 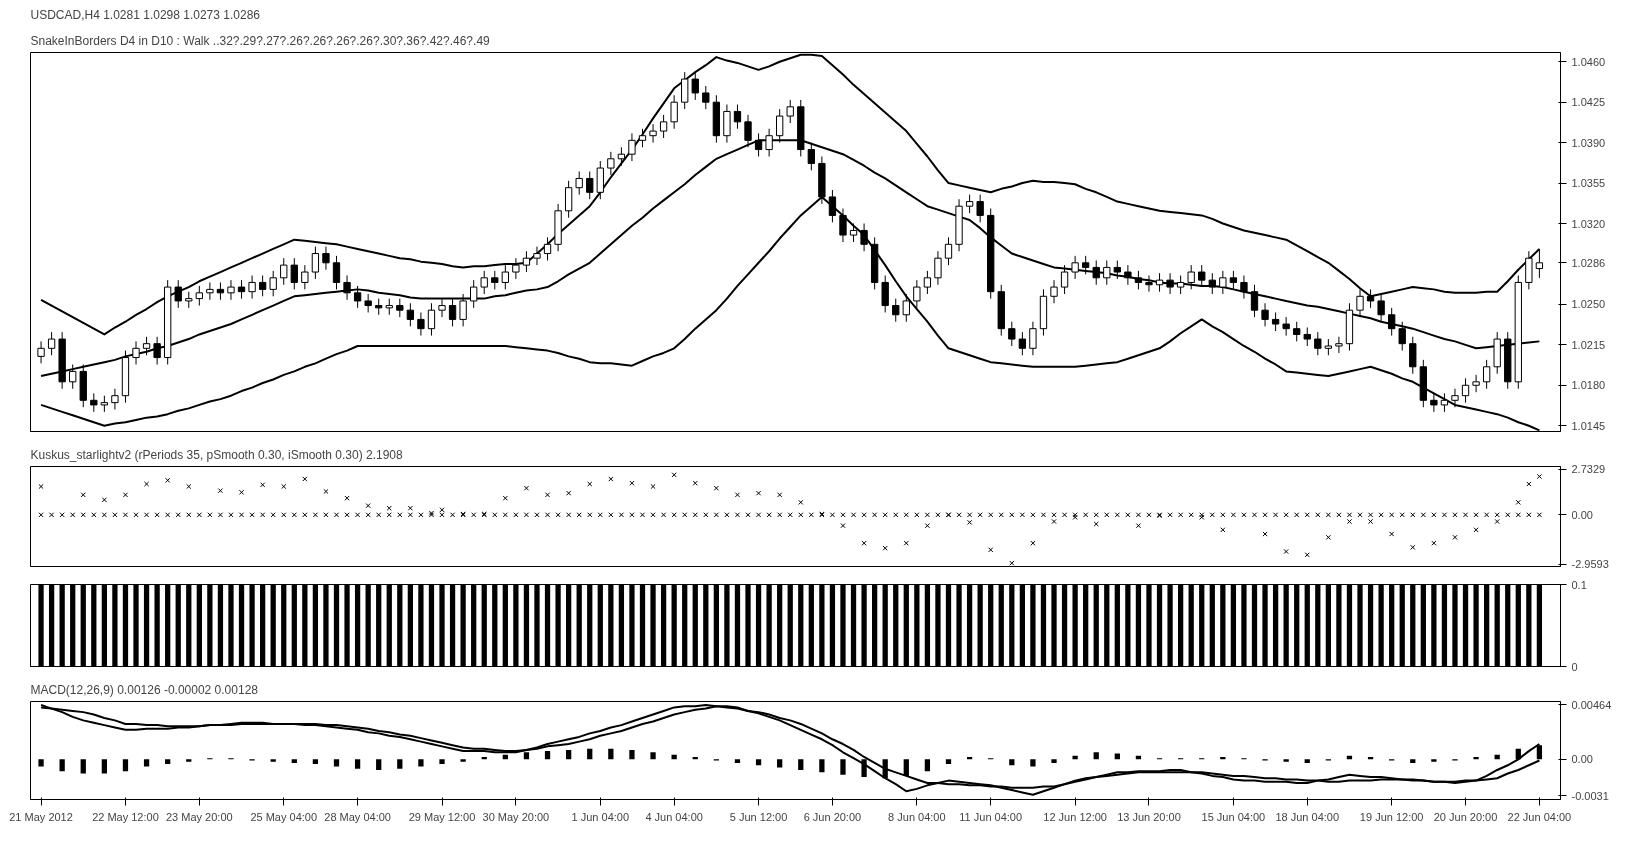 What do you see at coordinates (1591, 704) in the screenshot?
I see `y-tick-label: 0.00464` at bounding box center [1591, 704].